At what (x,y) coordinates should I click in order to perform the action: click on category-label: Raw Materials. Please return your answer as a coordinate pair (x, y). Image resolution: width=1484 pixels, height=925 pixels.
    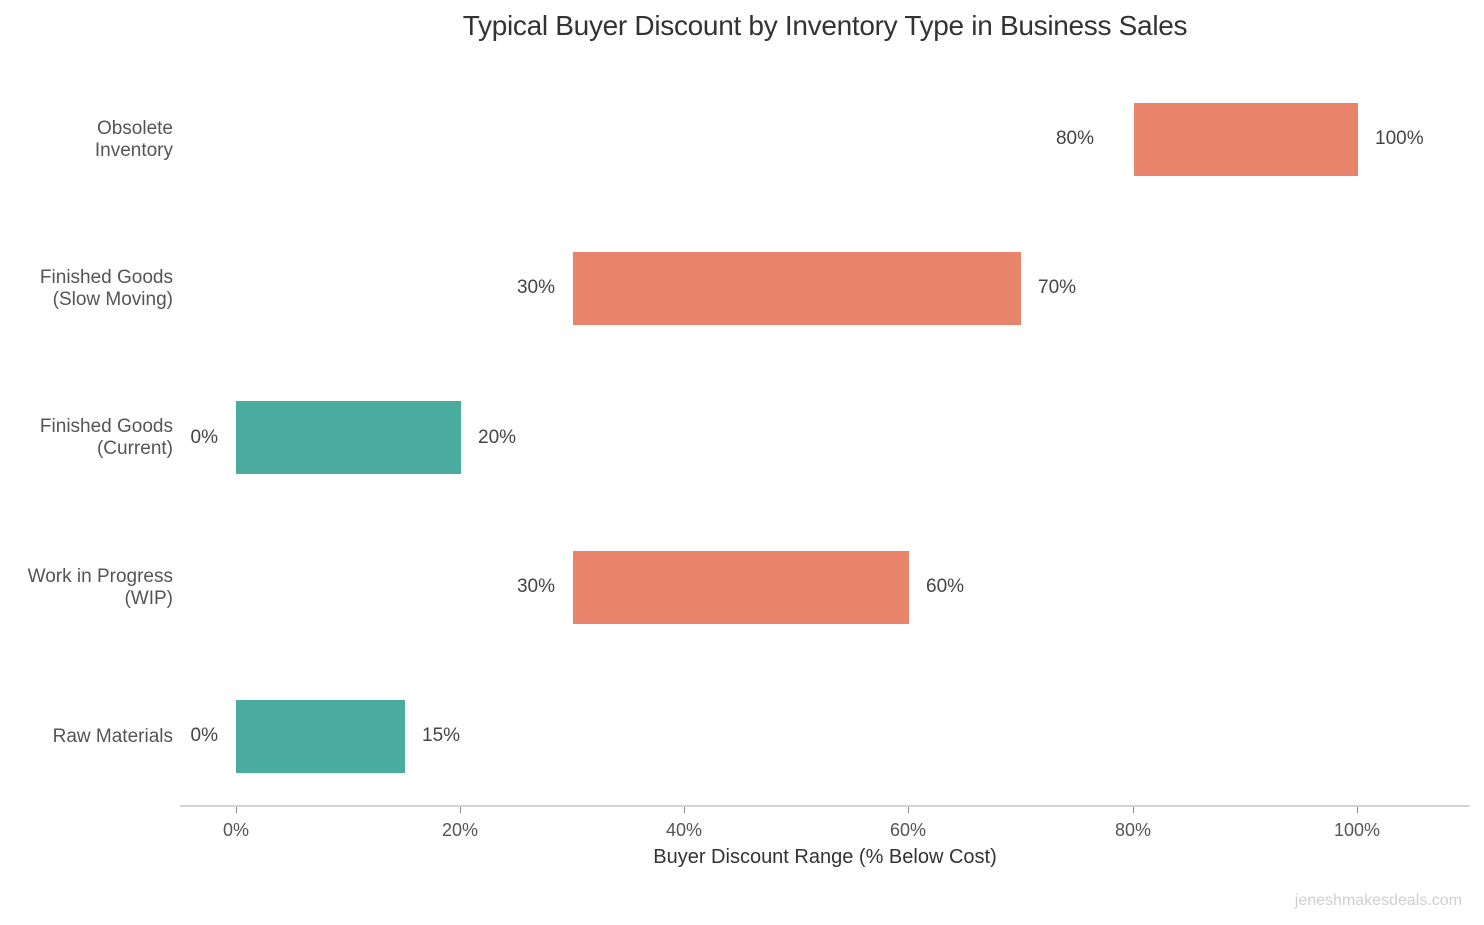
    Looking at the image, I should click on (112, 736).